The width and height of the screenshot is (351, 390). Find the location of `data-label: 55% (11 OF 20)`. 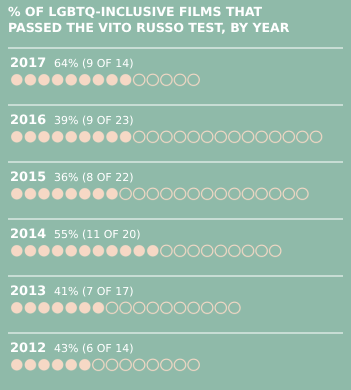

data-label: 55% (11 OF 20) is located at coordinates (97, 234).